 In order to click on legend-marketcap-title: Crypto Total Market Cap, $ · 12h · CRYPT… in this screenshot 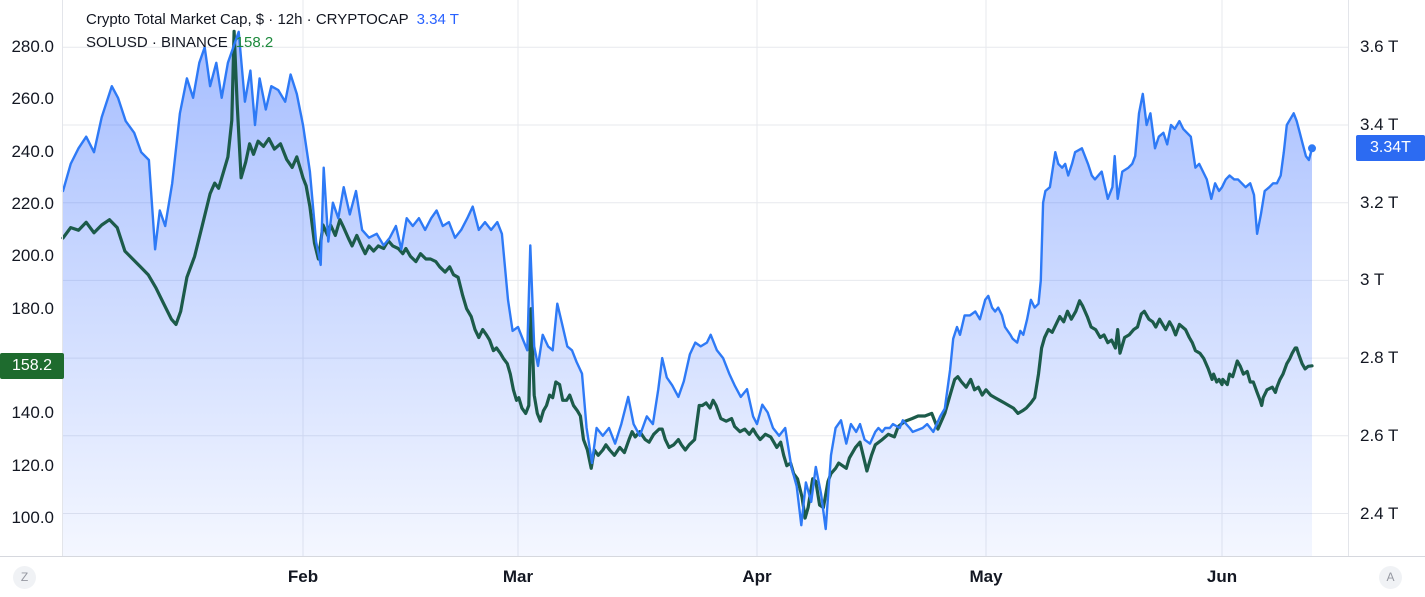, I will do `click(247, 19)`.